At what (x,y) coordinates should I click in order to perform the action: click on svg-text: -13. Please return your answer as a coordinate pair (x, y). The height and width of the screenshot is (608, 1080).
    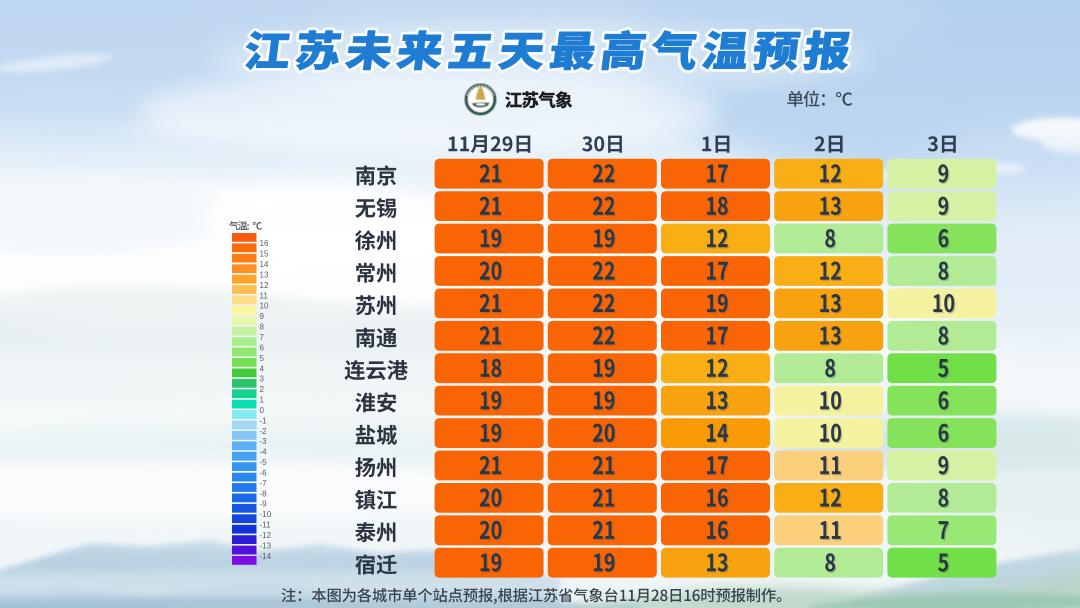
    Looking at the image, I should click on (266, 545).